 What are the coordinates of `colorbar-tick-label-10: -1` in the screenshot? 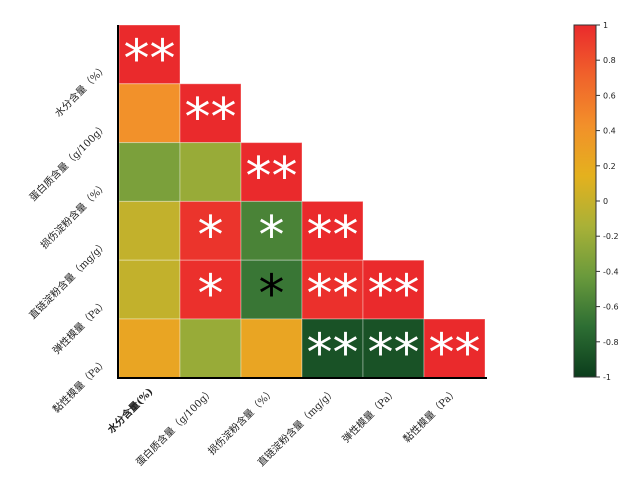 It's located at (607, 377).